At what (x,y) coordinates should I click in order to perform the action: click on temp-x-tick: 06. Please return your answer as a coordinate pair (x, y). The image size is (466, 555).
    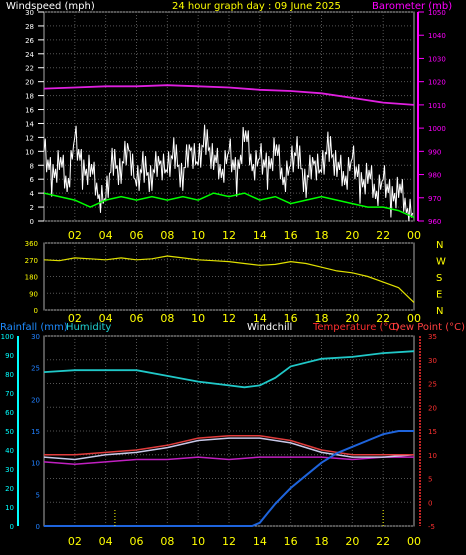
    Looking at the image, I should click on (137, 541).